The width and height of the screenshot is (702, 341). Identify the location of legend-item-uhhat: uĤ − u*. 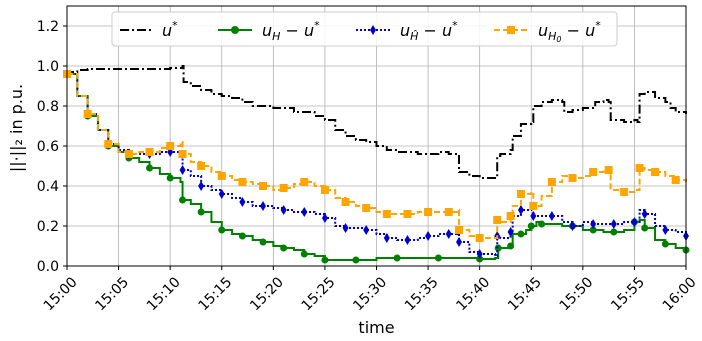
(407, 31).